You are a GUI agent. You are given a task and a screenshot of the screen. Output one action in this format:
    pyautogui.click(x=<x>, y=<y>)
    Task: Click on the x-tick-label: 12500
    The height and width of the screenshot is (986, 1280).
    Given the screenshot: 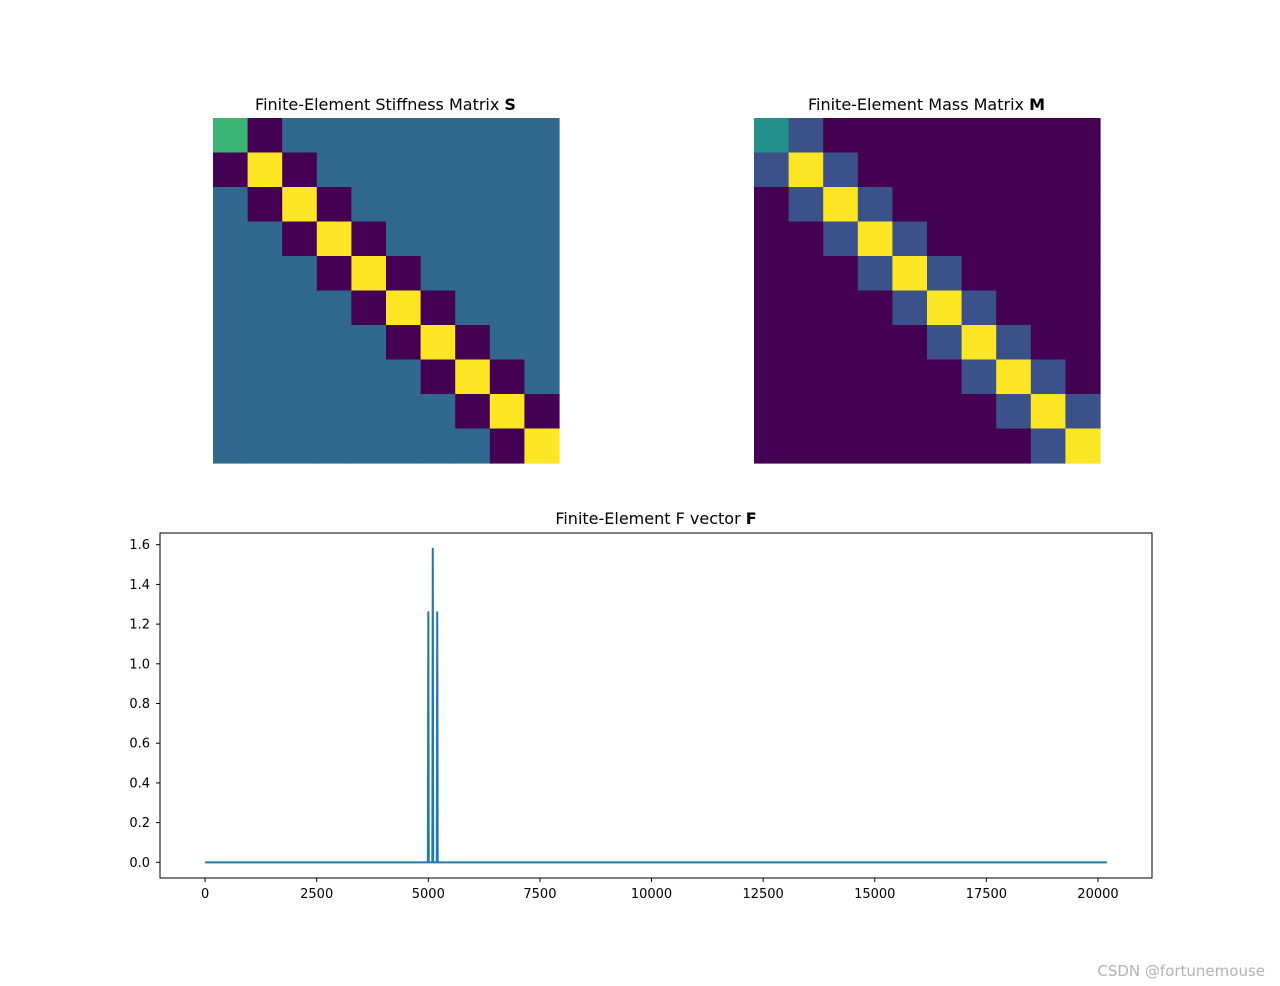 What is the action you would take?
    pyautogui.click(x=762, y=894)
    